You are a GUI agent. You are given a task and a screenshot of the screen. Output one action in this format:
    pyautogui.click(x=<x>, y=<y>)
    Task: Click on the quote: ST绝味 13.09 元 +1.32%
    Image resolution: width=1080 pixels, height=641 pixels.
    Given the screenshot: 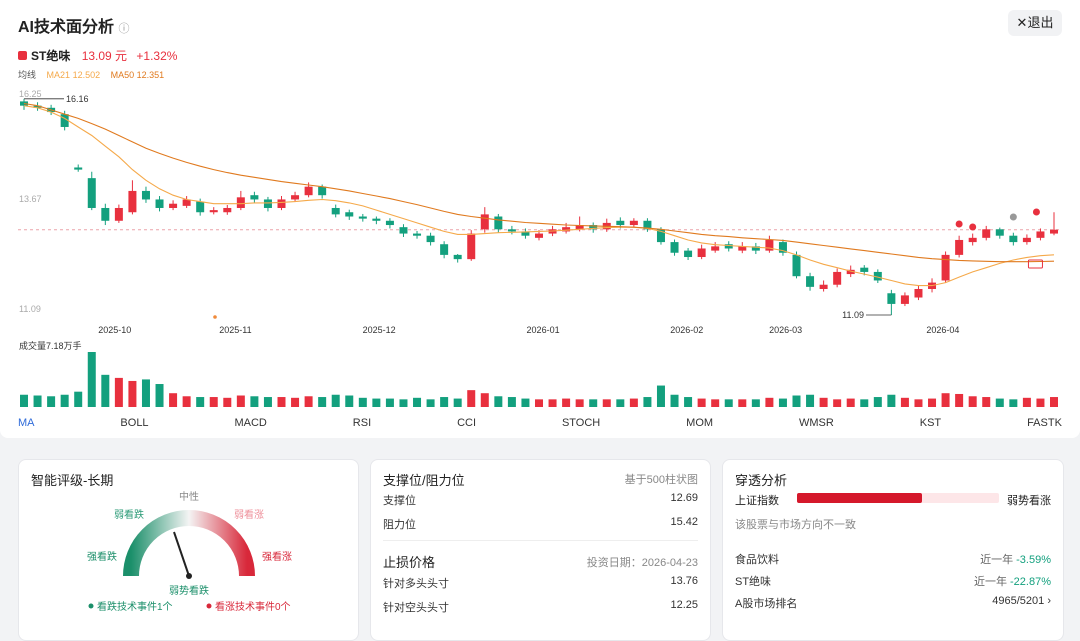 What is the action you would take?
    pyautogui.click(x=97, y=55)
    